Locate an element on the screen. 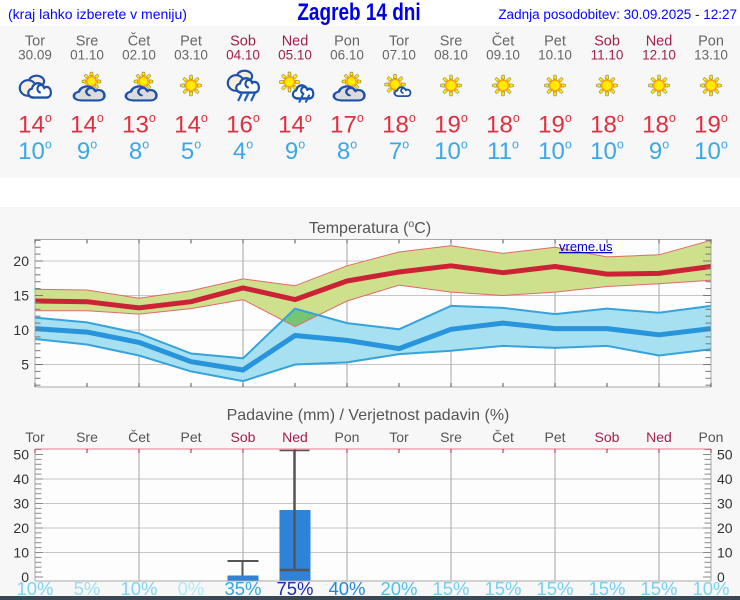 The image size is (740, 600). svg-text: 10.10 is located at coordinates (555, 55).